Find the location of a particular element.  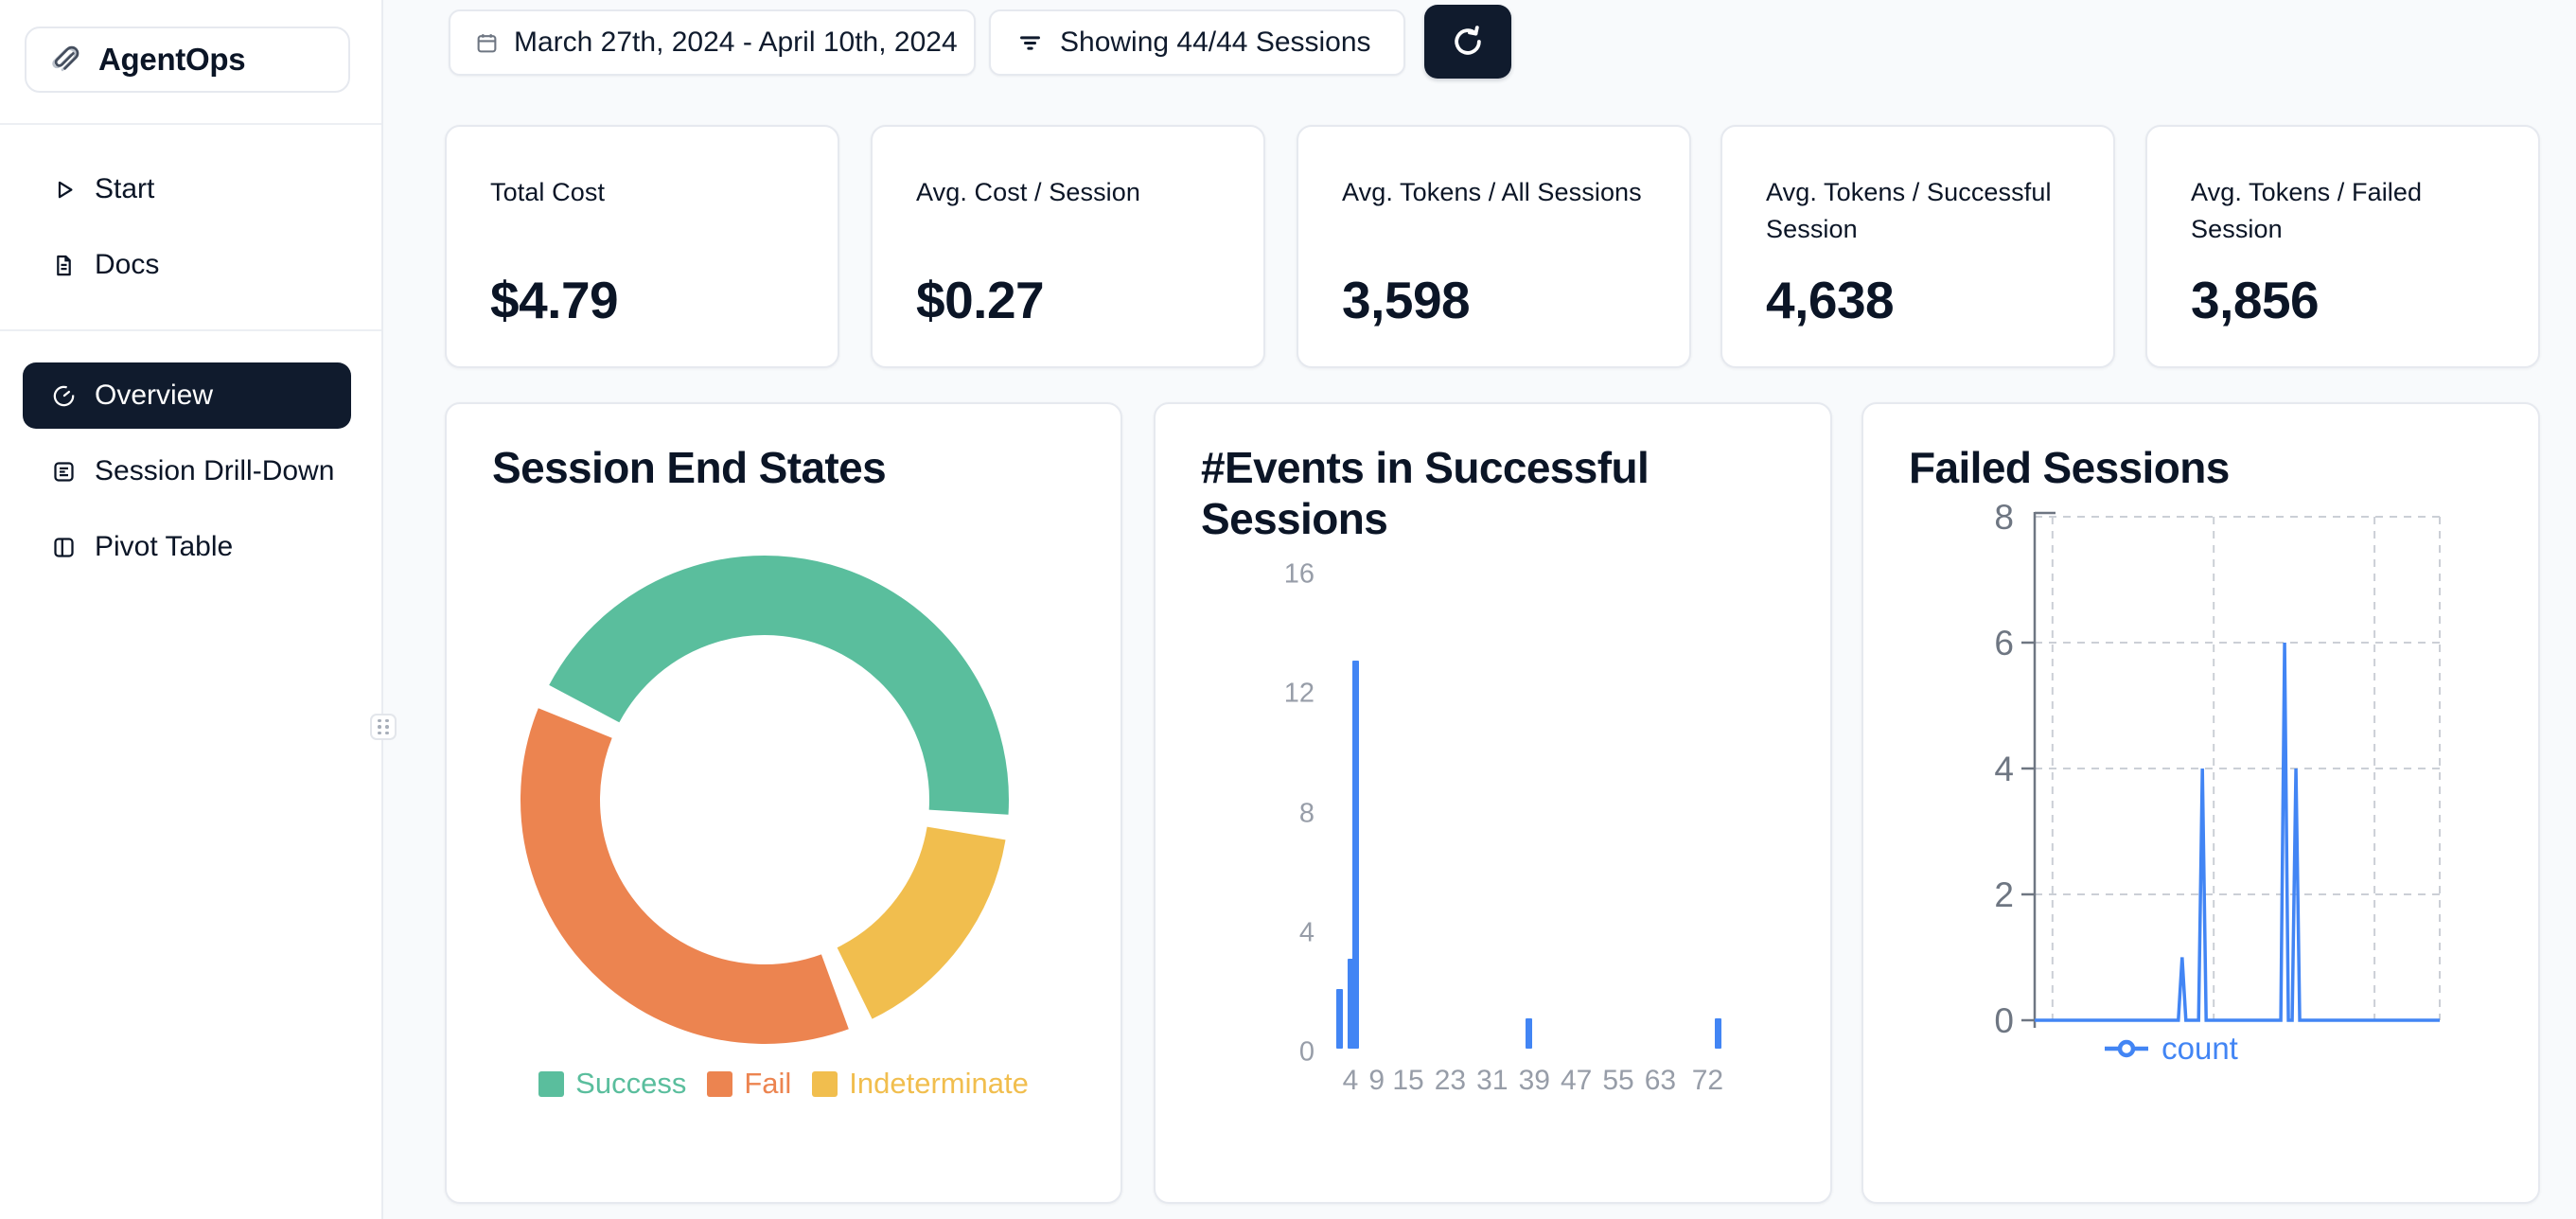

gauge-icon is located at coordinates (64, 396).